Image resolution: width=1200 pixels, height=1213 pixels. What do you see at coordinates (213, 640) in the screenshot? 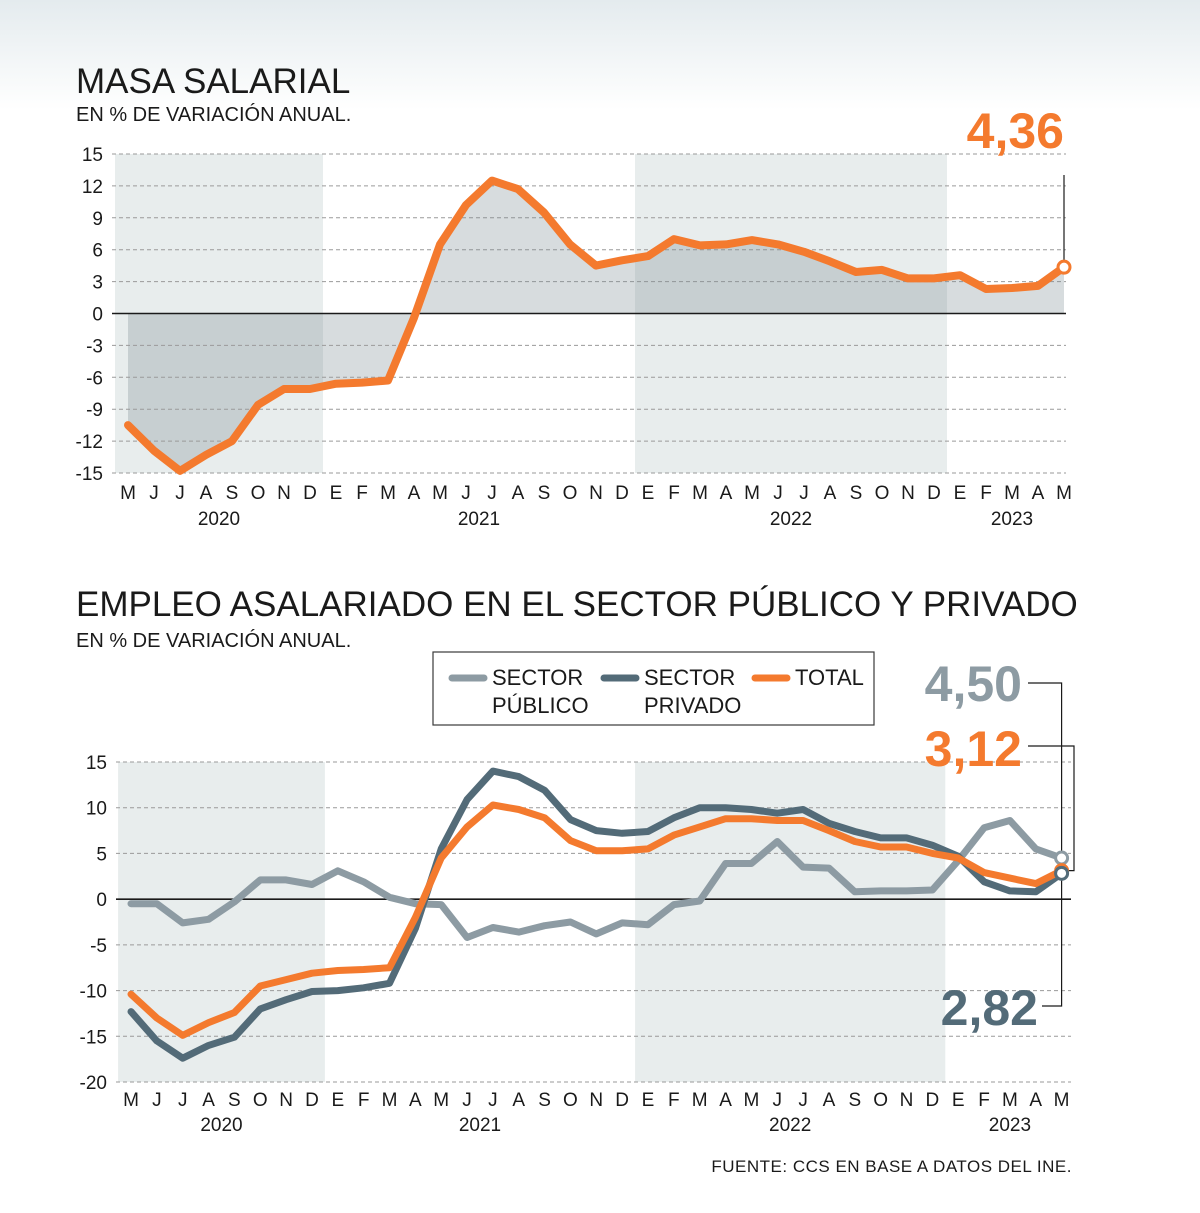
I see `chart2-subtitle: EN % DE VARIACIÓN ANUAL.` at bounding box center [213, 640].